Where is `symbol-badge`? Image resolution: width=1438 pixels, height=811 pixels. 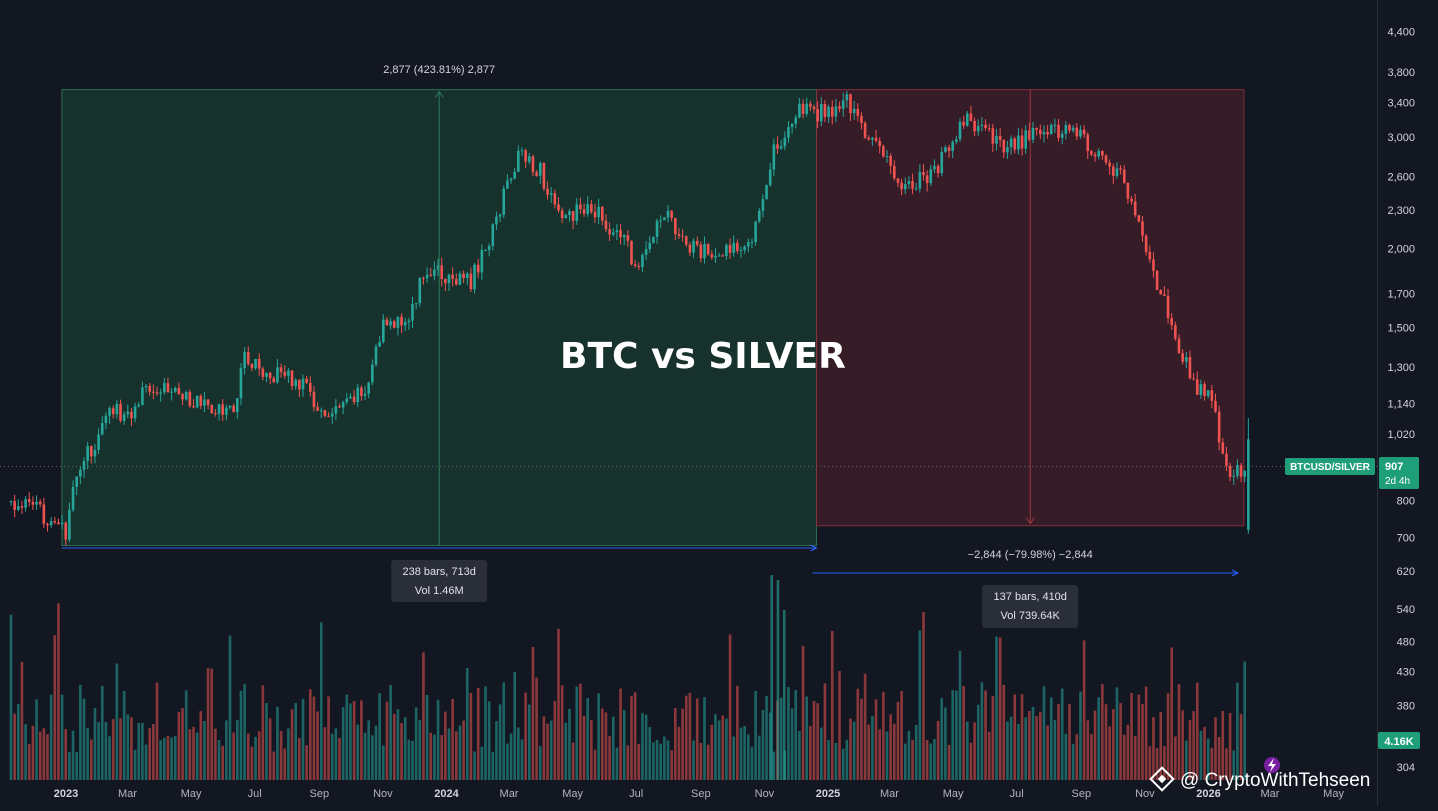
symbol-badge is located at coordinates (1330, 466).